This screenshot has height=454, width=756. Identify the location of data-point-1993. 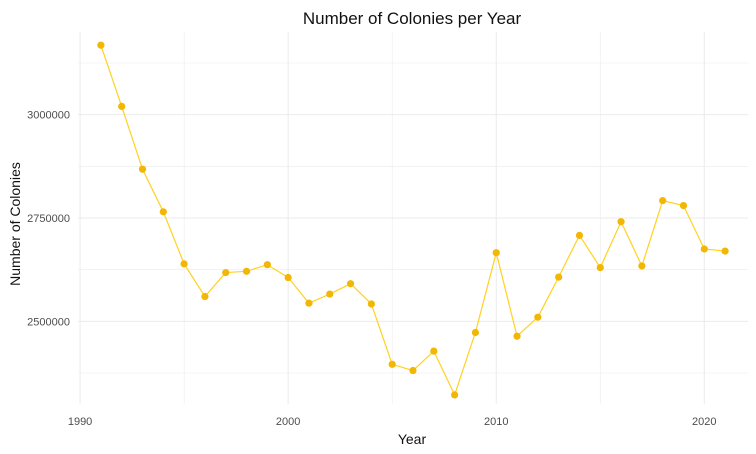
(142, 169).